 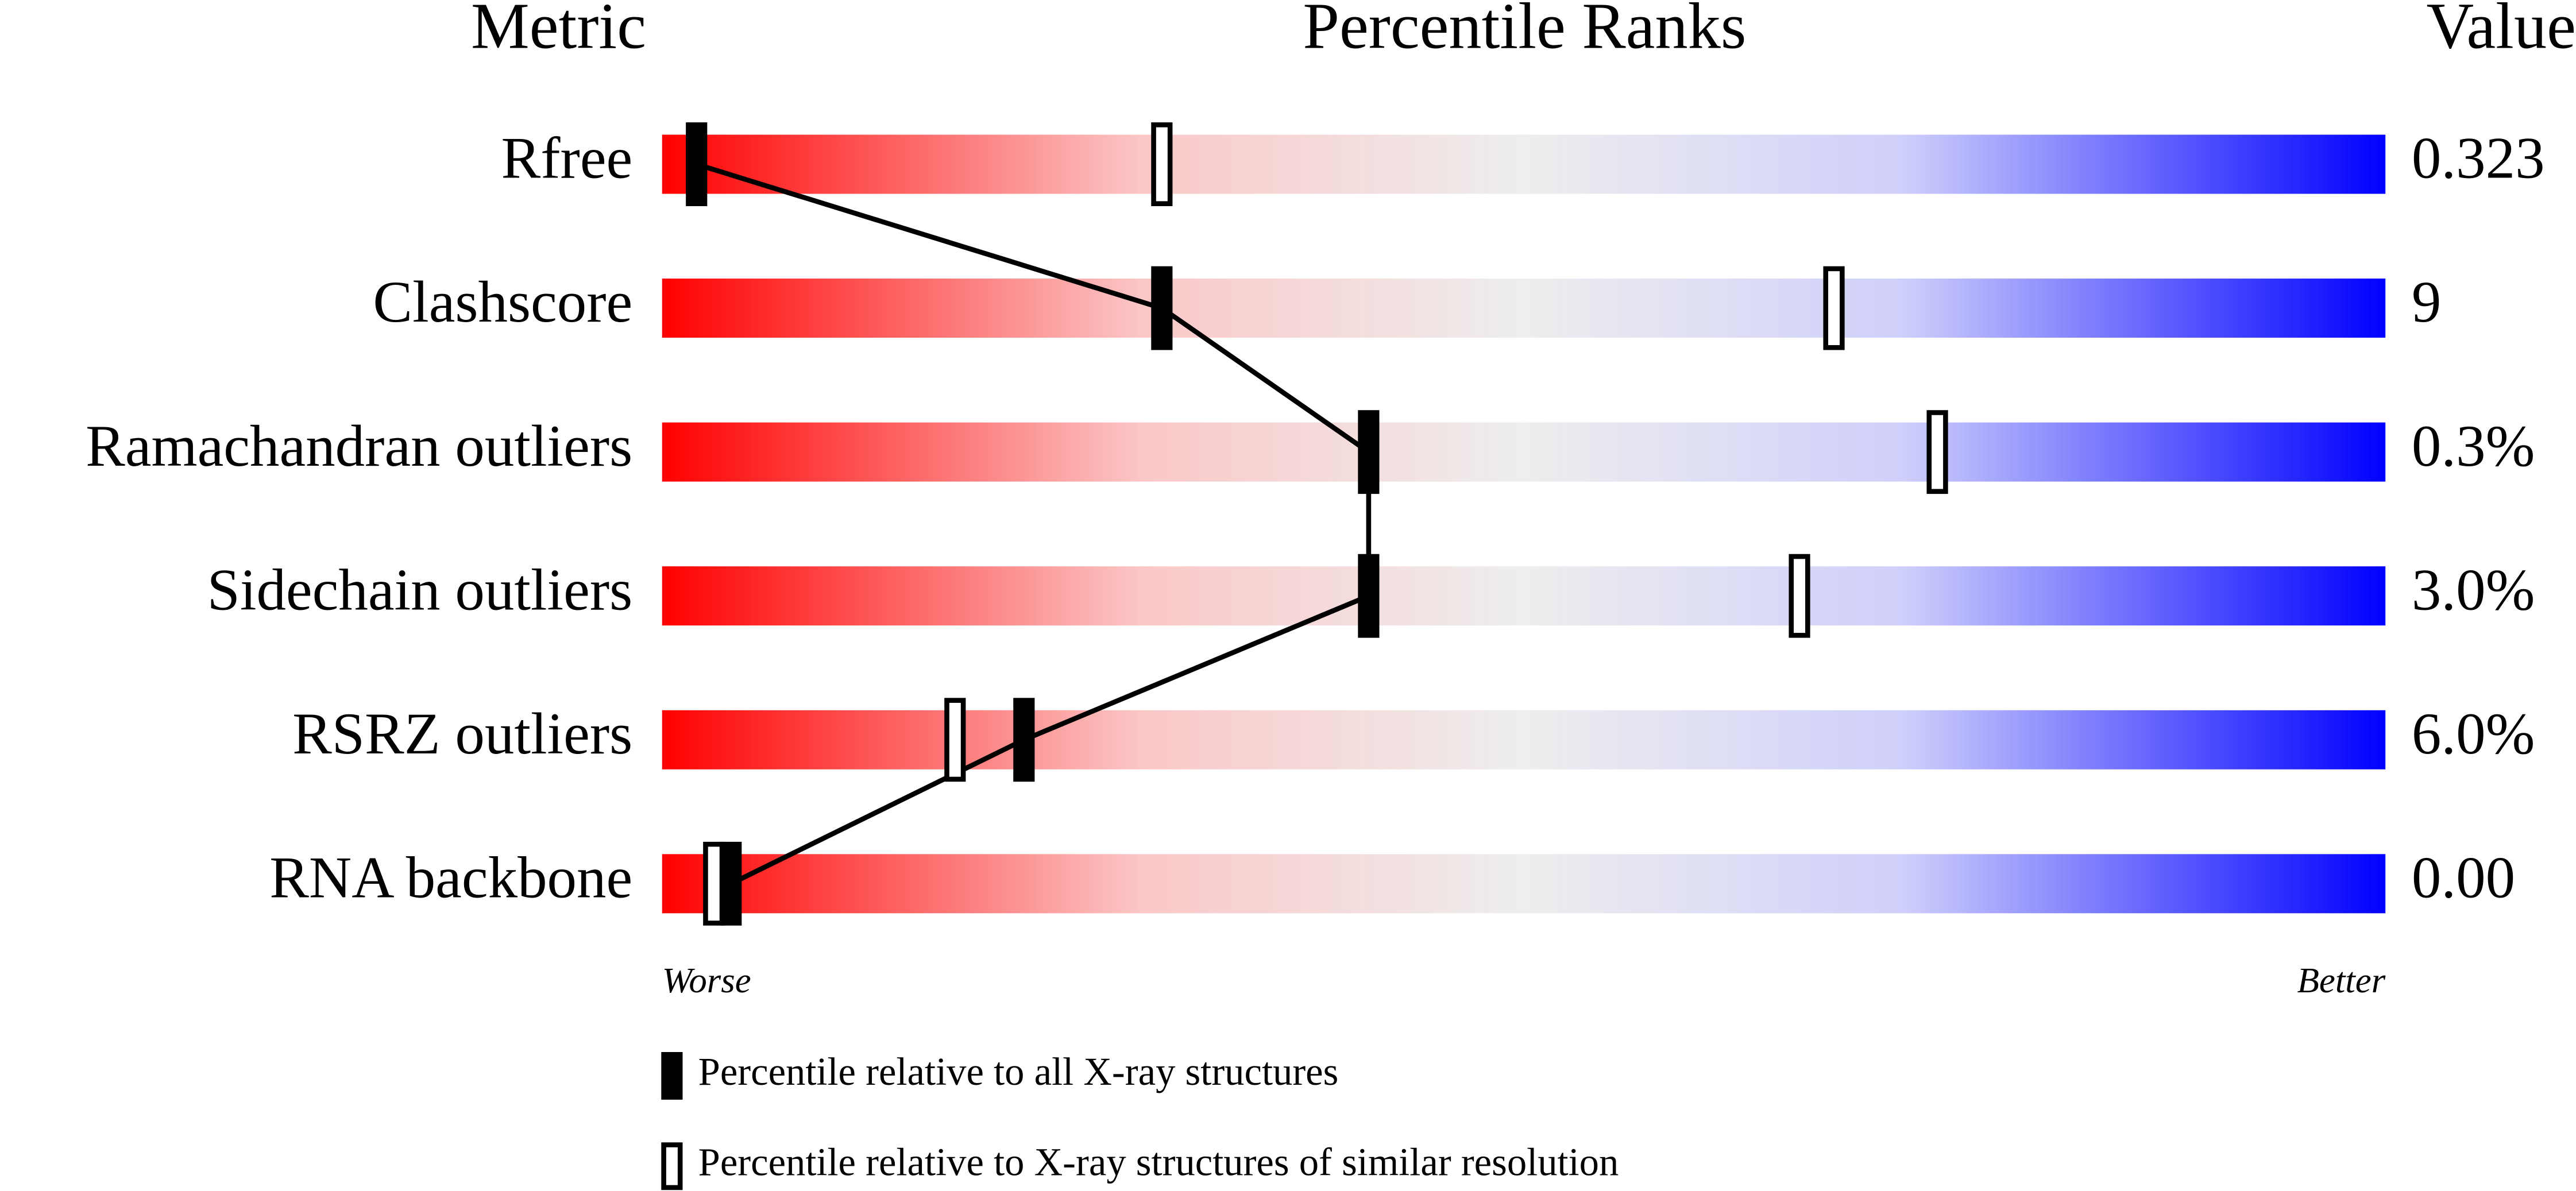 What do you see at coordinates (450, 877) in the screenshot?
I see `metric-label: RNA backbone` at bounding box center [450, 877].